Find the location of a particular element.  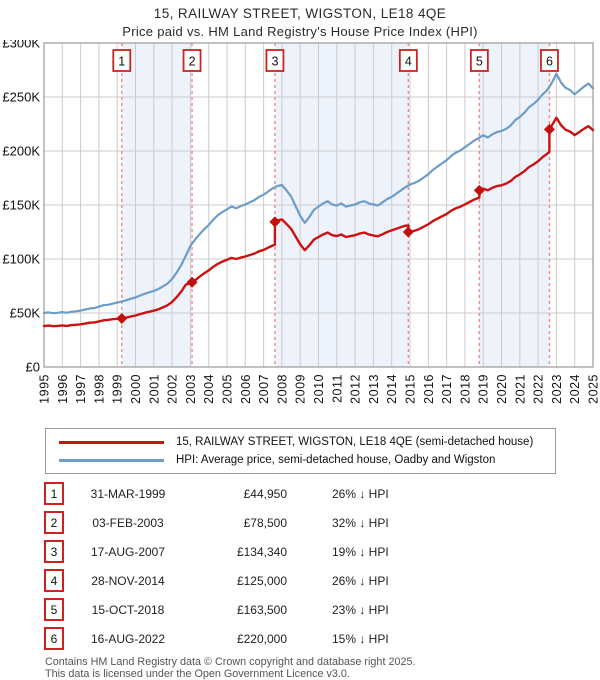

x-axis-year-label: 2015 is located at coordinates (411, 389).